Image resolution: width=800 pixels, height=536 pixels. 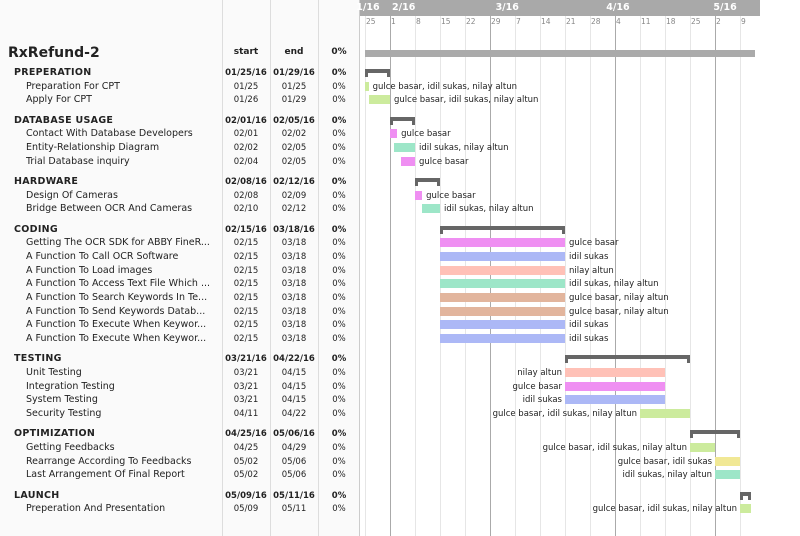 I want to click on task-row: Preperation And Presentation 05/09 05/11 0%, so click(x=180, y=509).